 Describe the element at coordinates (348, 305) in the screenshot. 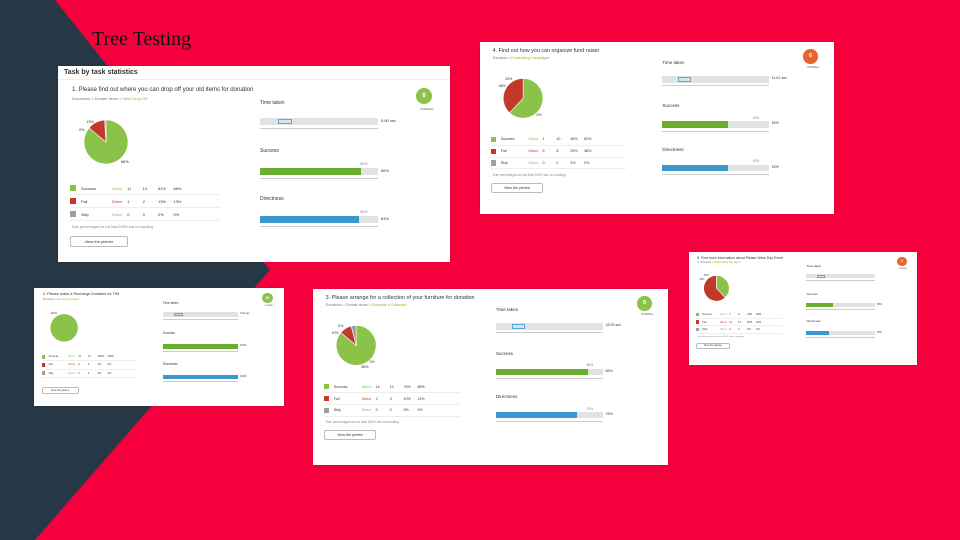

I see `task-path-prefix: Donations > Donate Items >` at that location.